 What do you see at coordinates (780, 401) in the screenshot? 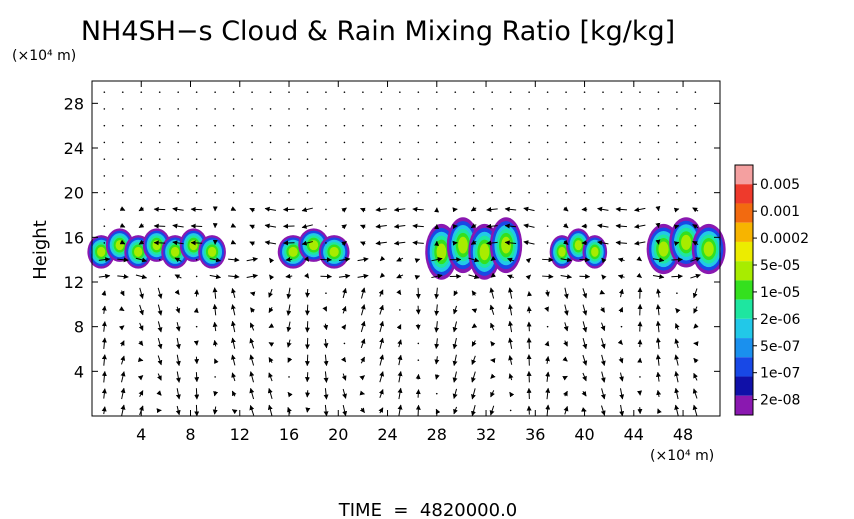
I see `colorbar-label: 2e-08` at bounding box center [780, 401].